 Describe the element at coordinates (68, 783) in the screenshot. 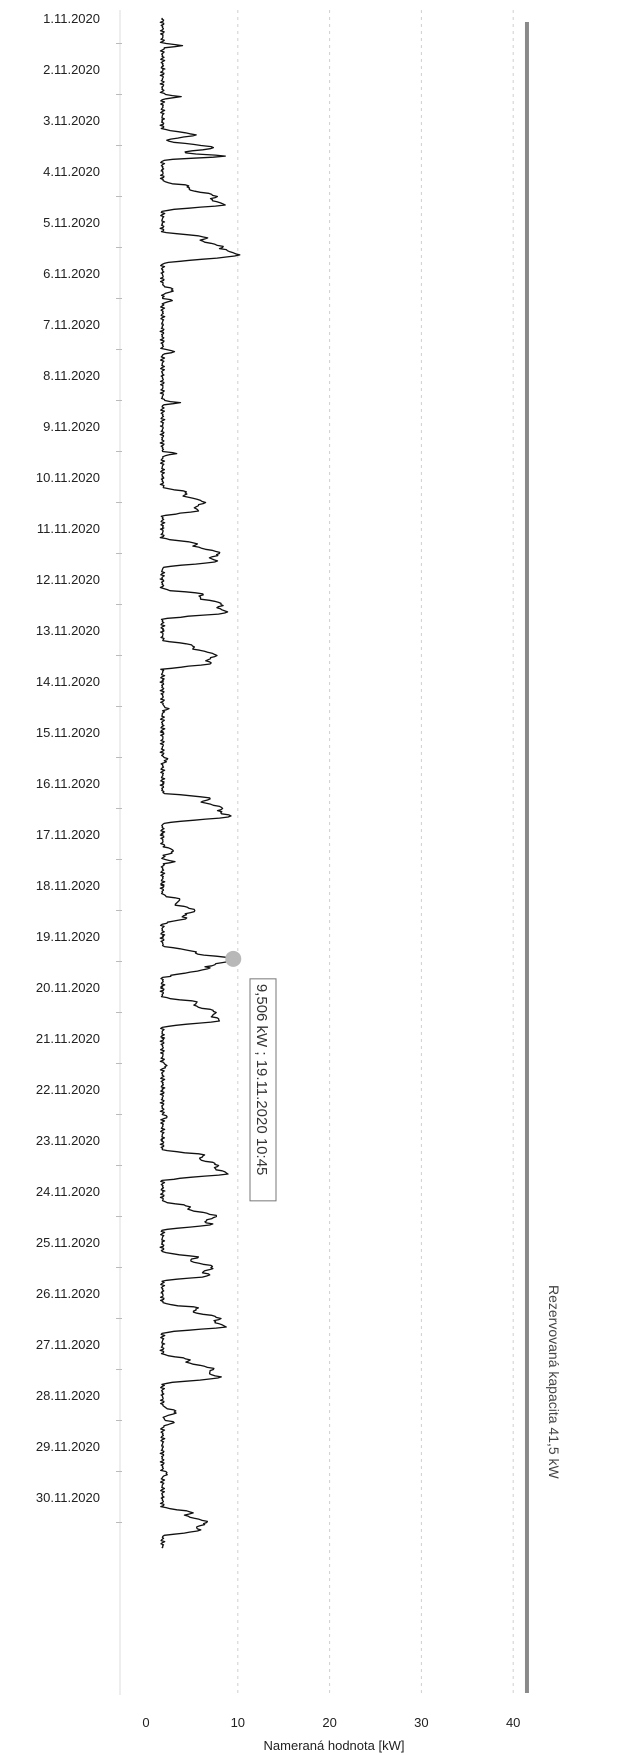

I see `y-tick-label: 16.11.2020` at that location.